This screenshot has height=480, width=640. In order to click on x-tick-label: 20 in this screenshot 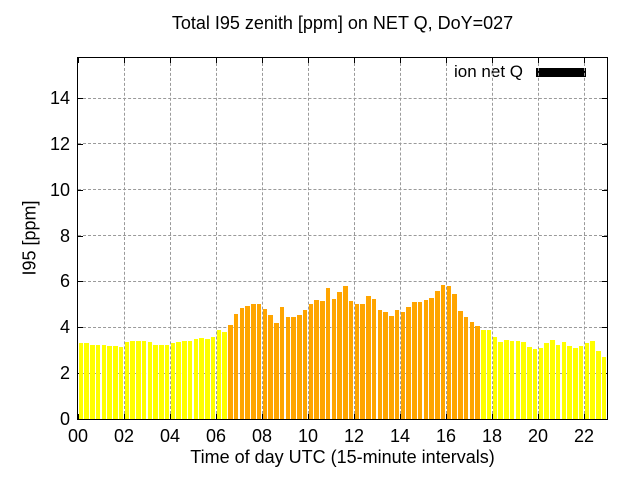, I will do `click(538, 436)`.